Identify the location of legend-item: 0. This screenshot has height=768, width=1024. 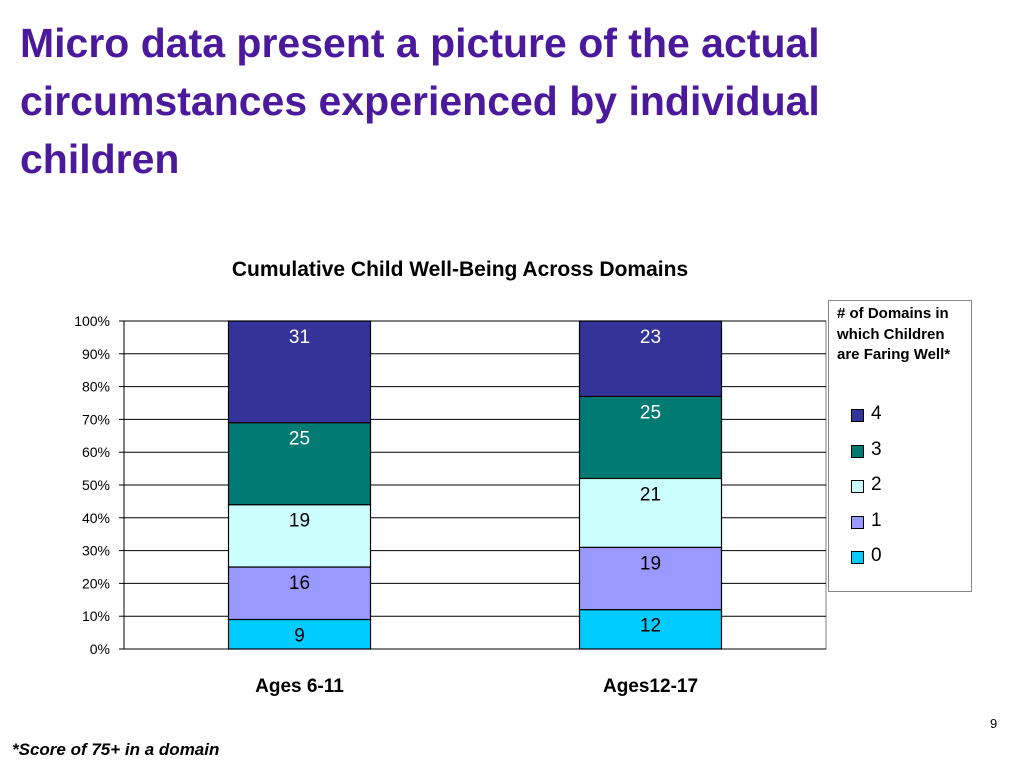
(901, 557).